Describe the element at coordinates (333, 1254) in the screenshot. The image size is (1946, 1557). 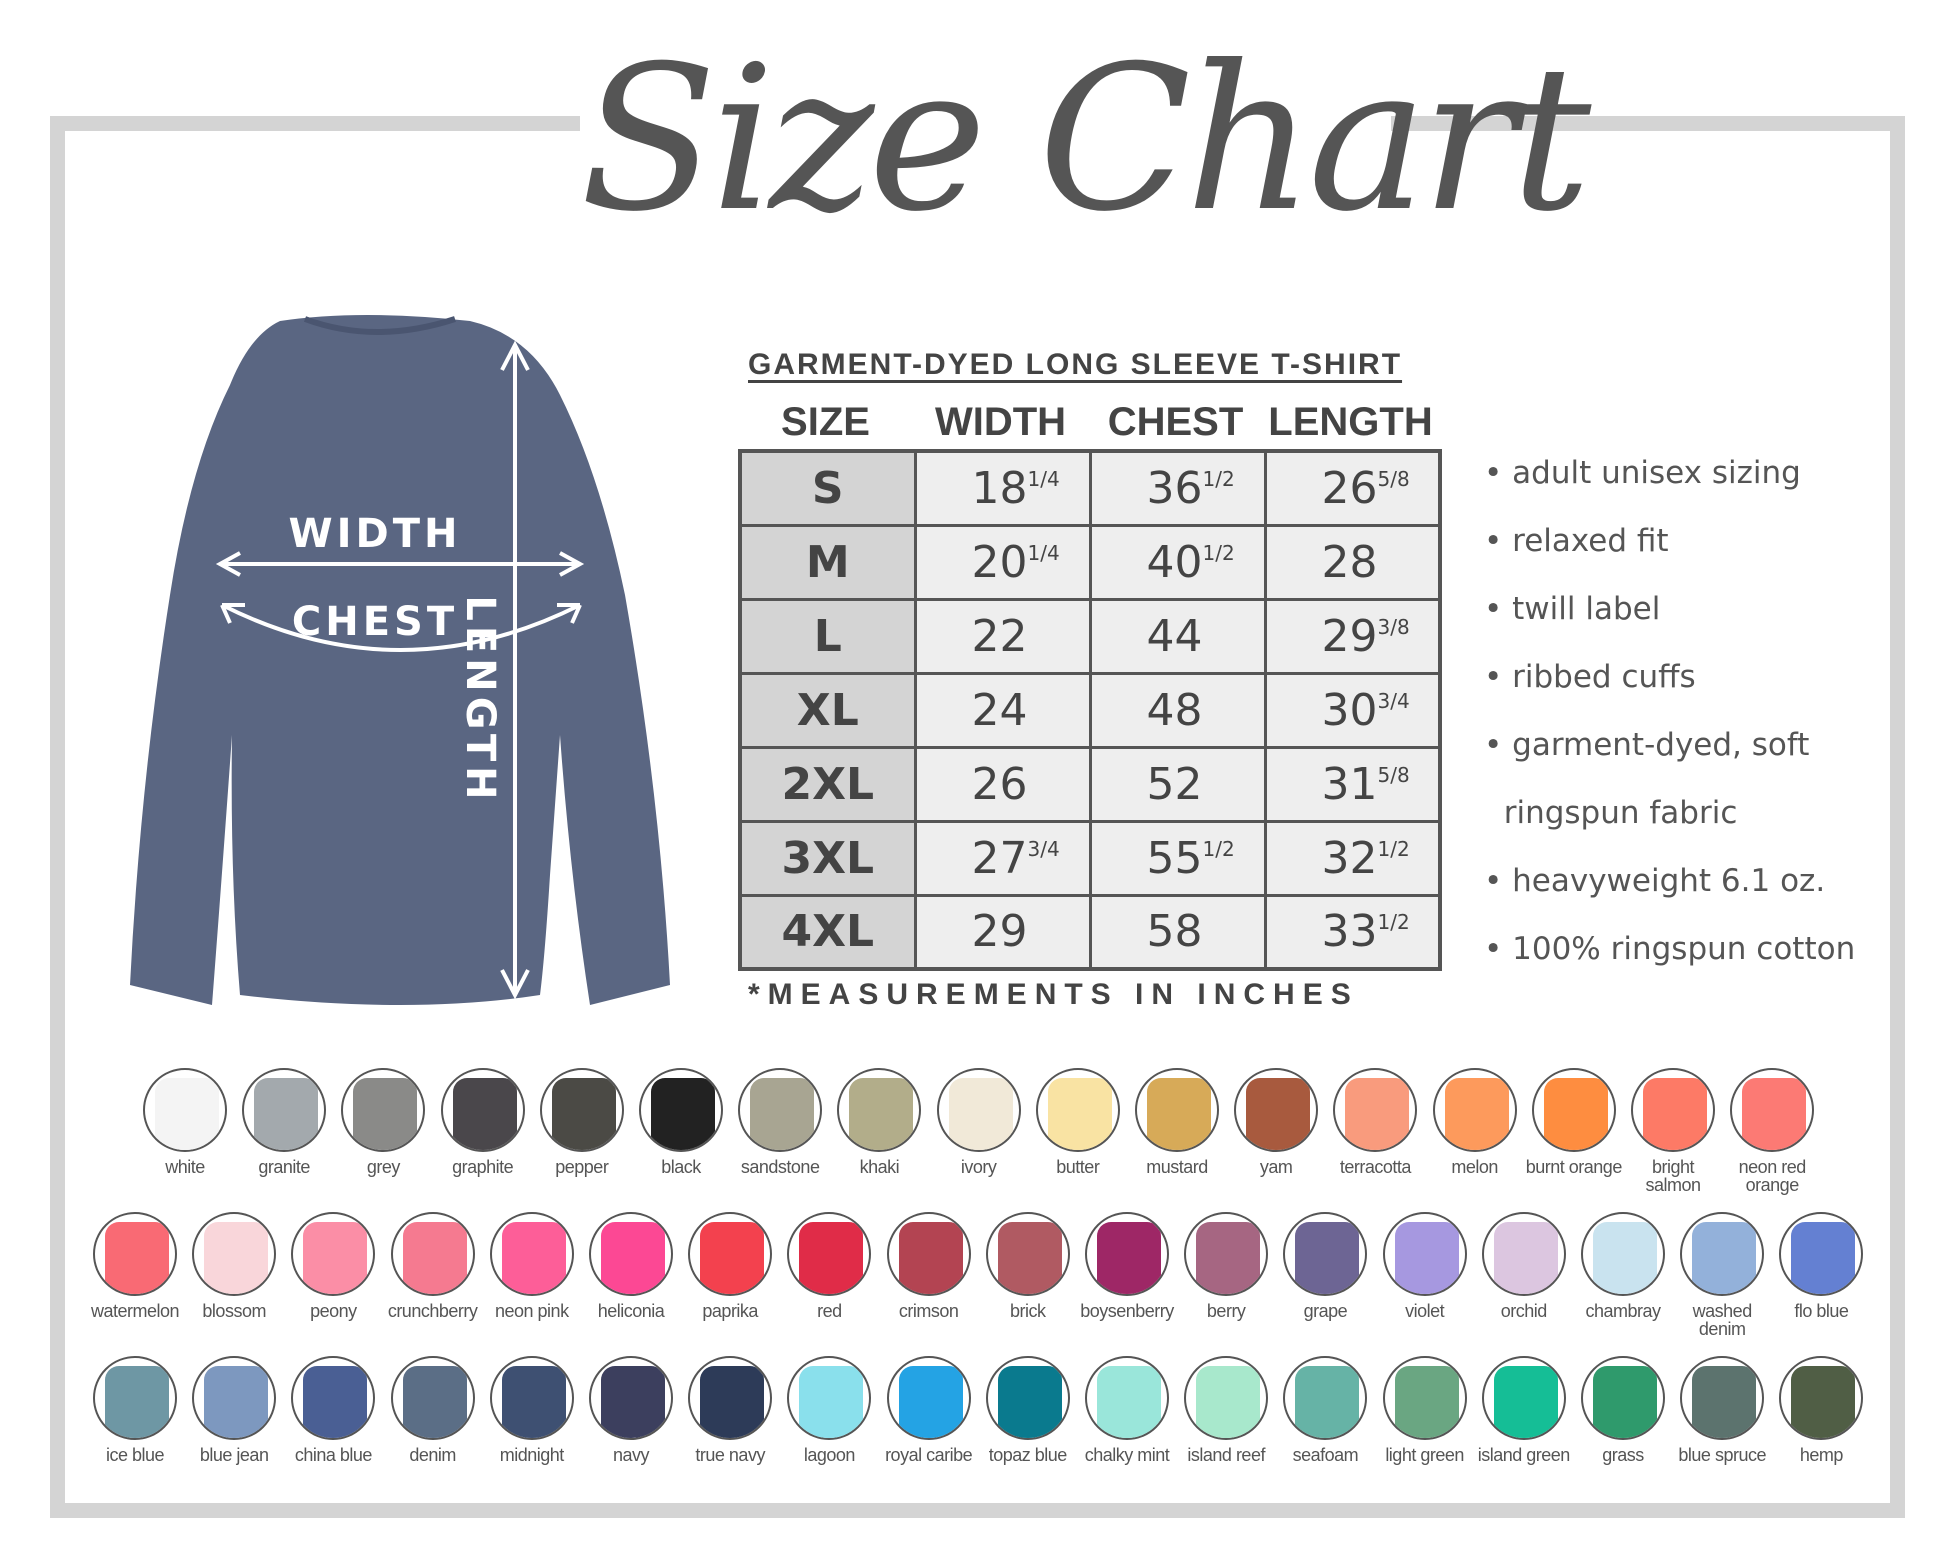
I see `color-swatch-peony` at that location.